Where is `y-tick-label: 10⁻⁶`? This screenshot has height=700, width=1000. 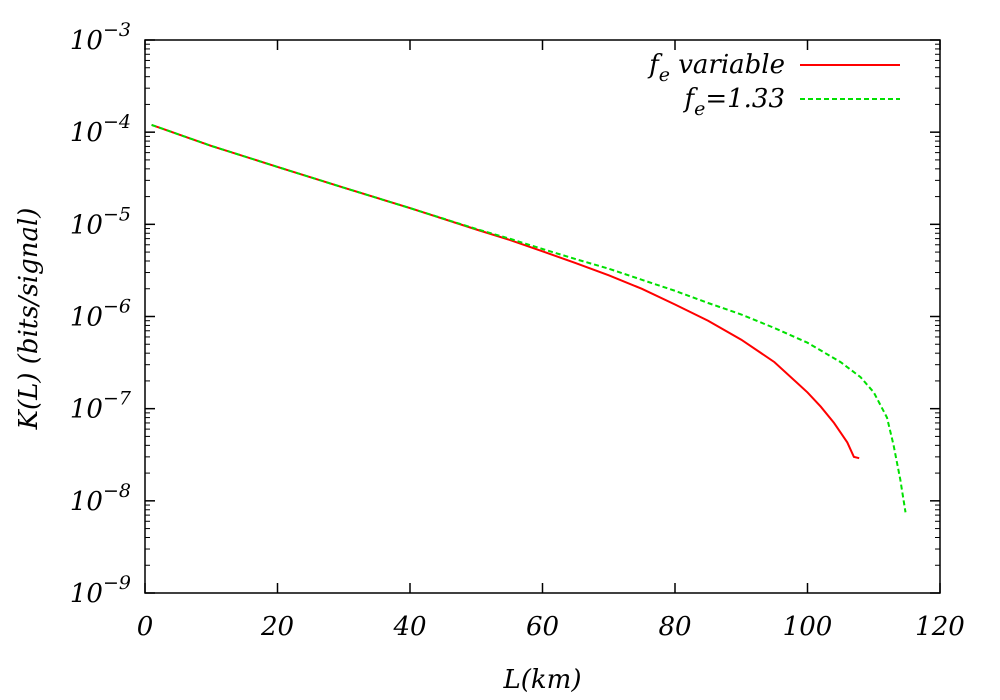 y-tick-label: 10⁻⁶ is located at coordinates (100, 314).